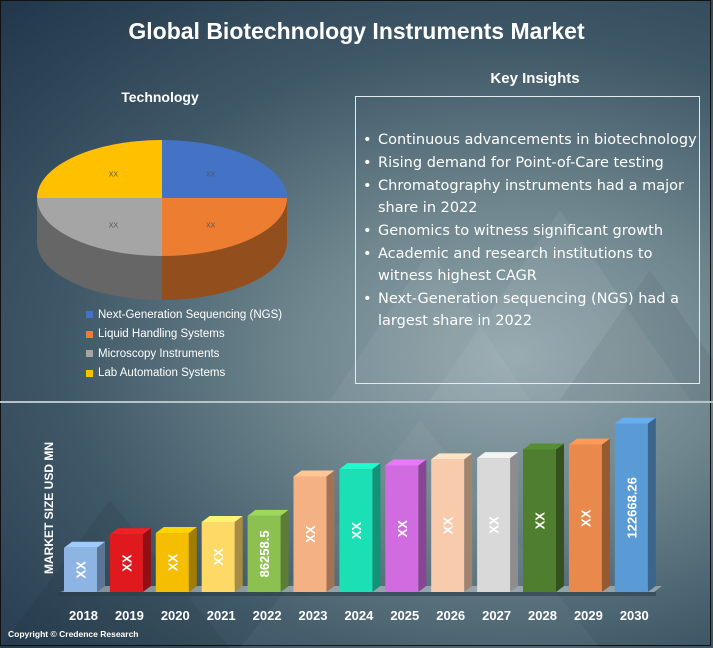 The width and height of the screenshot is (713, 648). I want to click on bar-2022: 86258.5, so click(268, 550).